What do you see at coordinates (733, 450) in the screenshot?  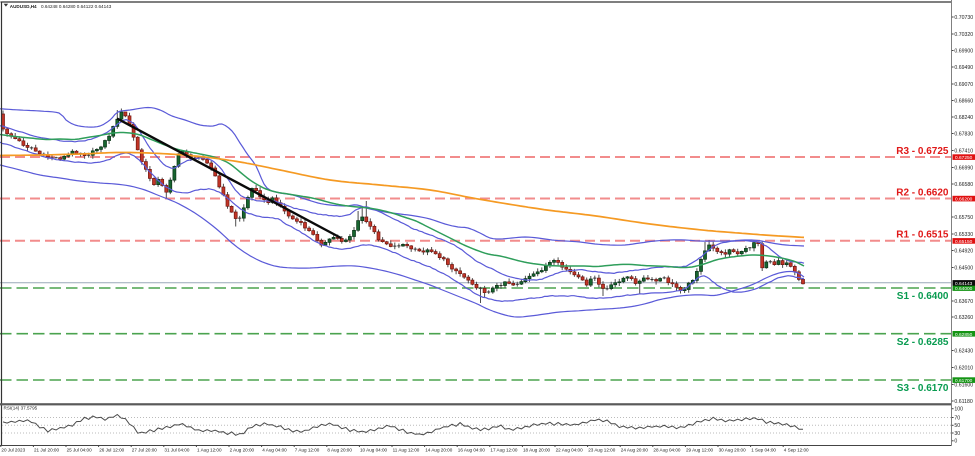 I see `svg-text: 30 Aug 20:00` at bounding box center [733, 450].